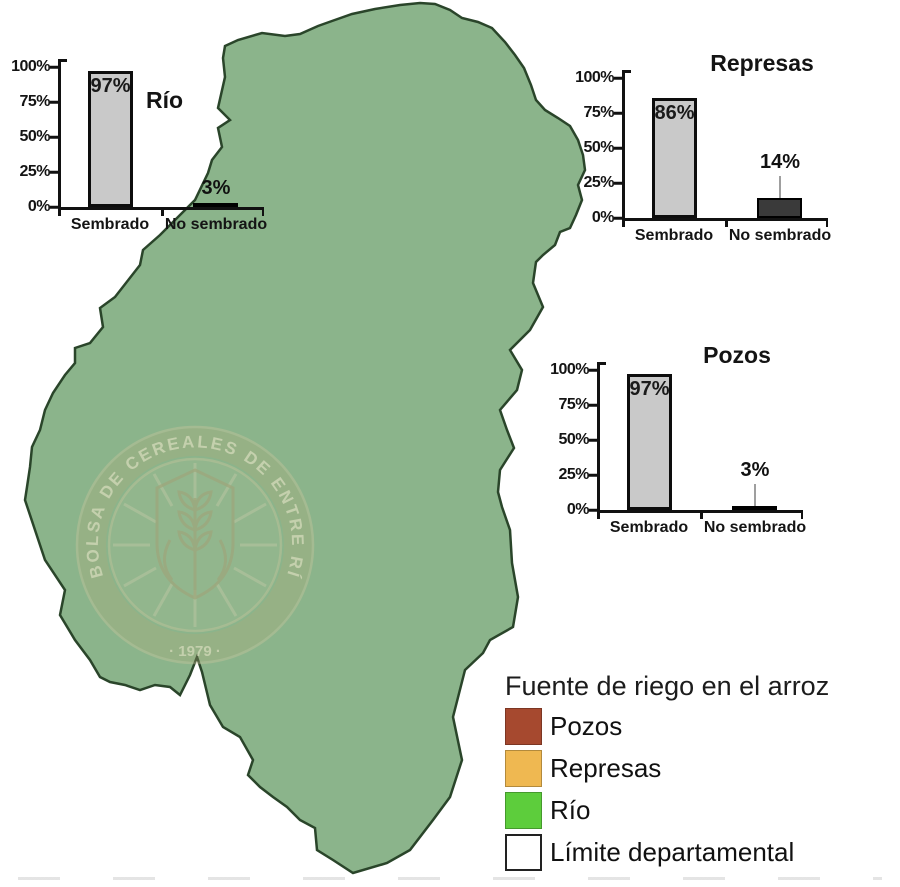  What do you see at coordinates (195, 651) in the screenshot?
I see `watermark-year: · 1979 ·` at bounding box center [195, 651].